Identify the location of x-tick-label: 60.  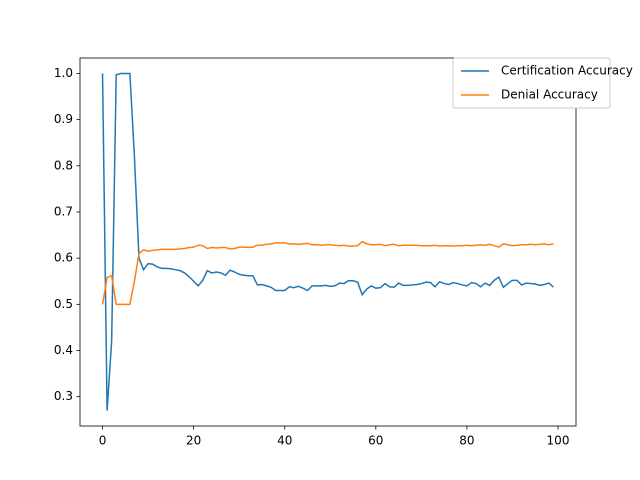
(375, 441).